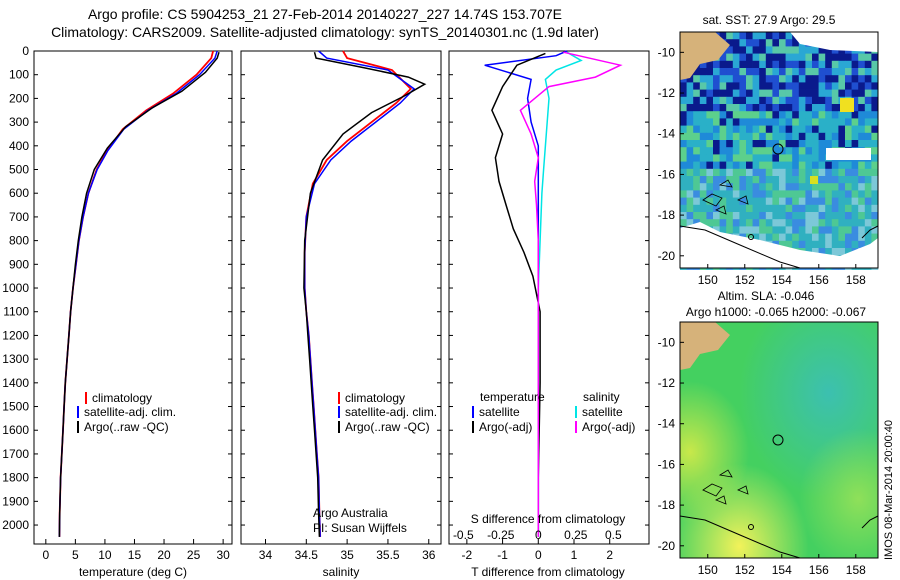 The width and height of the screenshot is (900, 580). What do you see at coordinates (778, 149) in the screenshot?
I see `sst-float-marker` at bounding box center [778, 149].